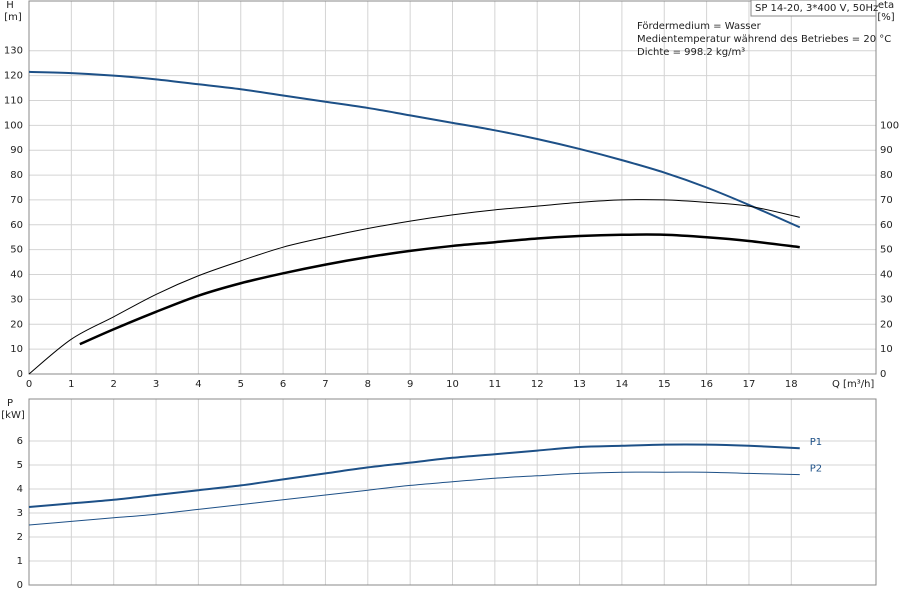  Describe the element at coordinates (886, 150) in the screenshot. I see `y2-tick-label: 90` at that location.